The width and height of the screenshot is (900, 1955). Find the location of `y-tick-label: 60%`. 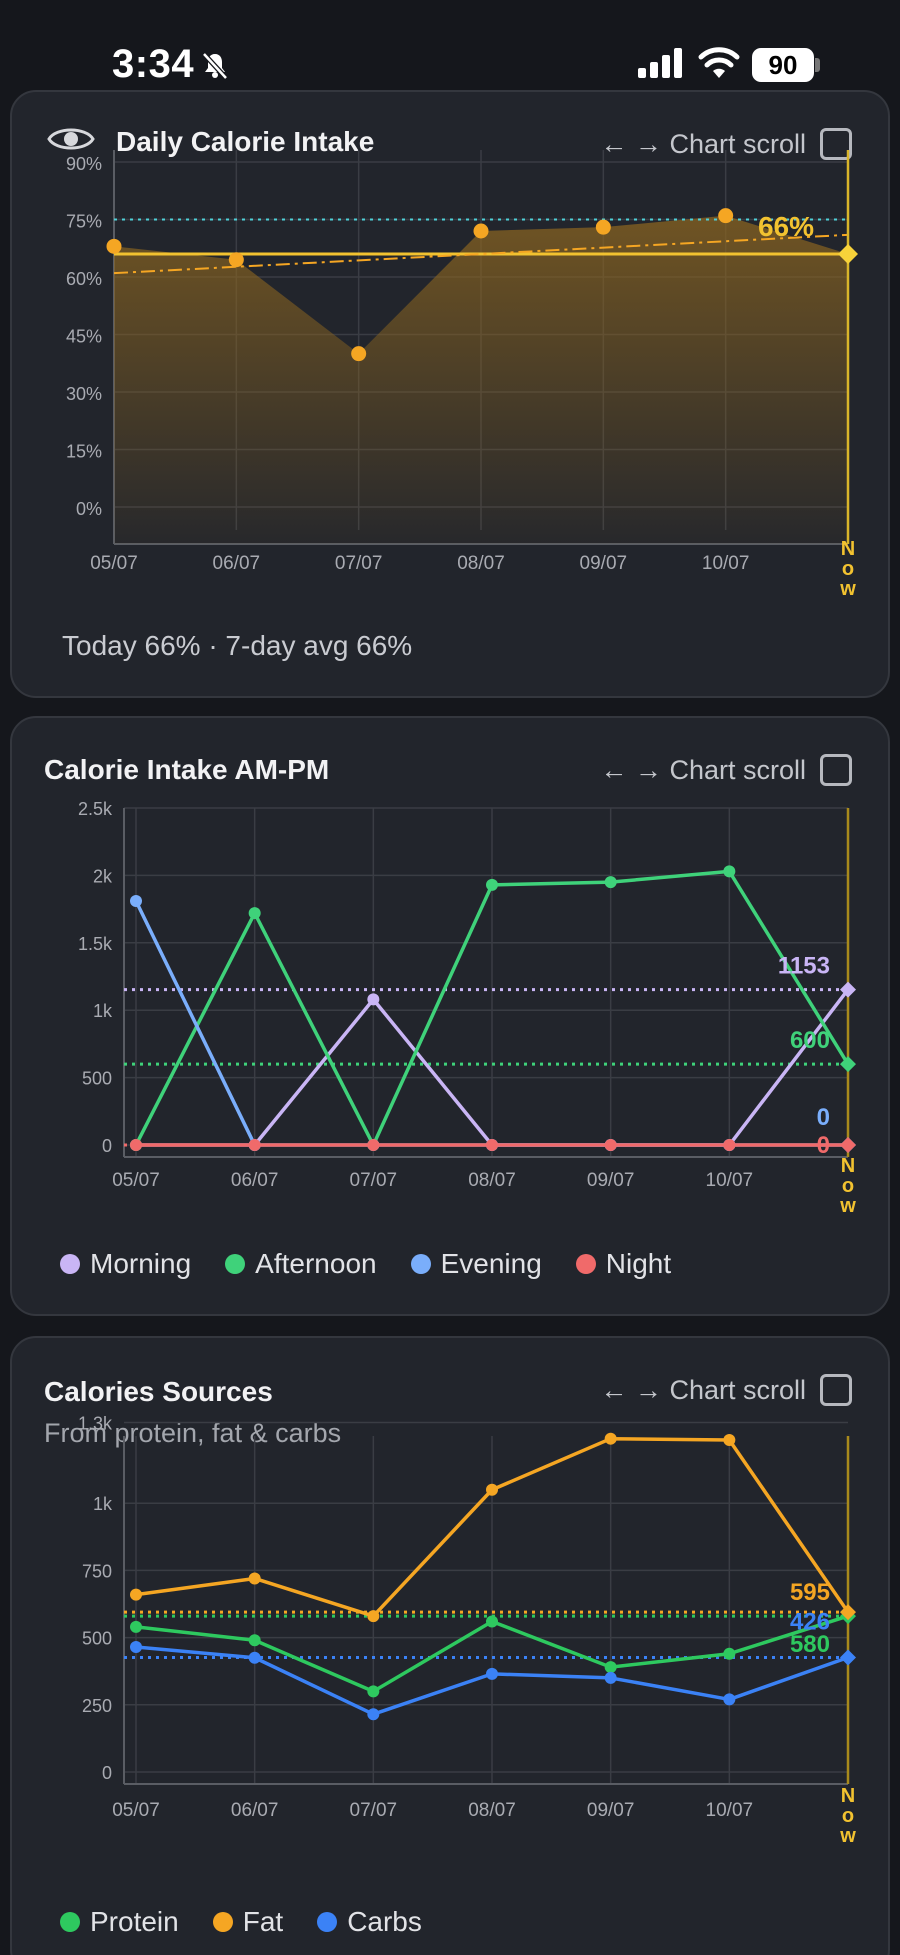

y-tick-label: 60% is located at coordinates (84, 279).